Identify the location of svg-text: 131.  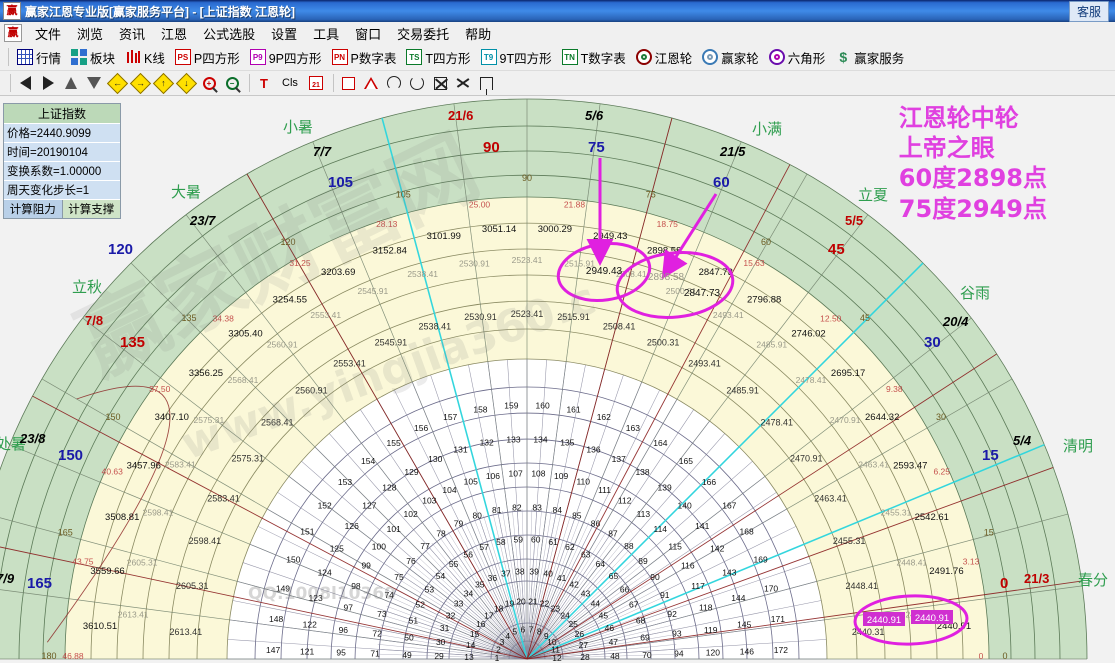
(460, 449).